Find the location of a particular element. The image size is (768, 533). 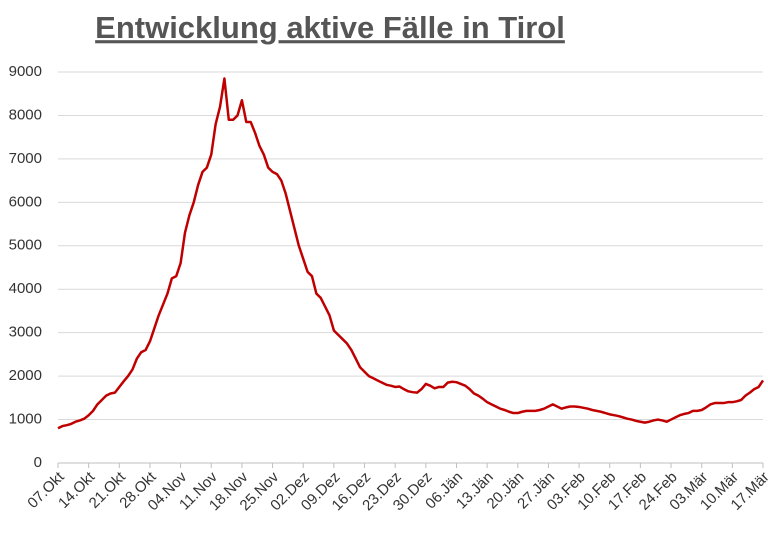

y-tick-label: 1000 is located at coordinates (25, 419).